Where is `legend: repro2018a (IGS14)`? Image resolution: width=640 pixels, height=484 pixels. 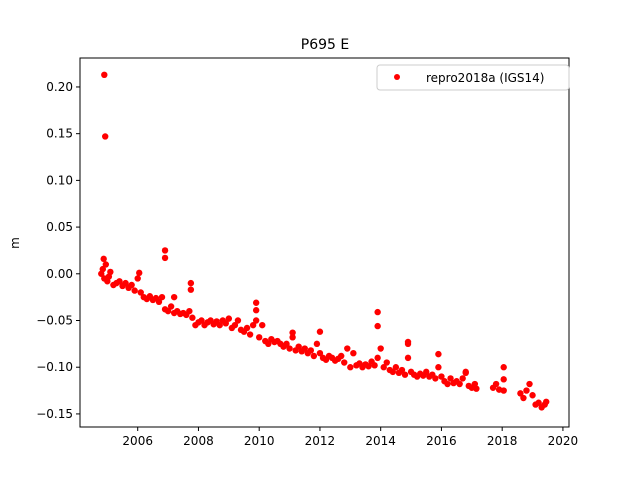
legend: repro2018a (IGS14) is located at coordinates (473, 77).